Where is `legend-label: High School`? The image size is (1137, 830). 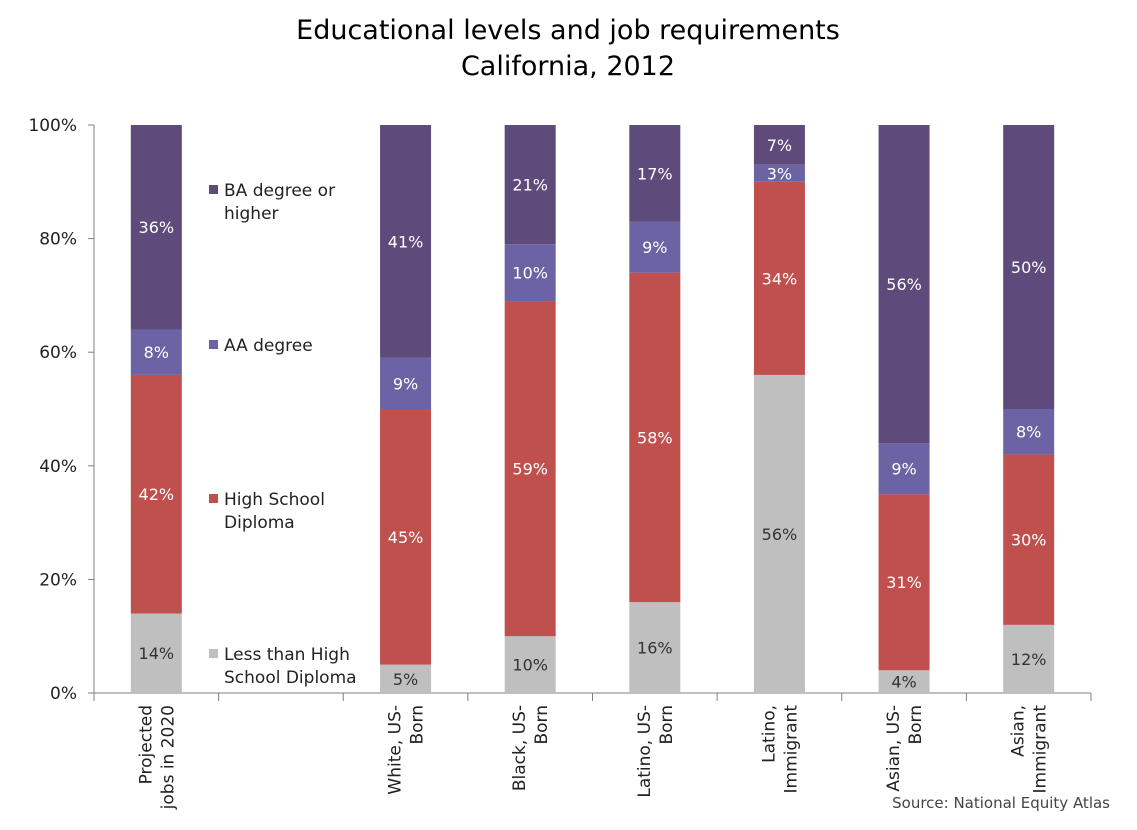 legend-label: High School is located at coordinates (274, 500).